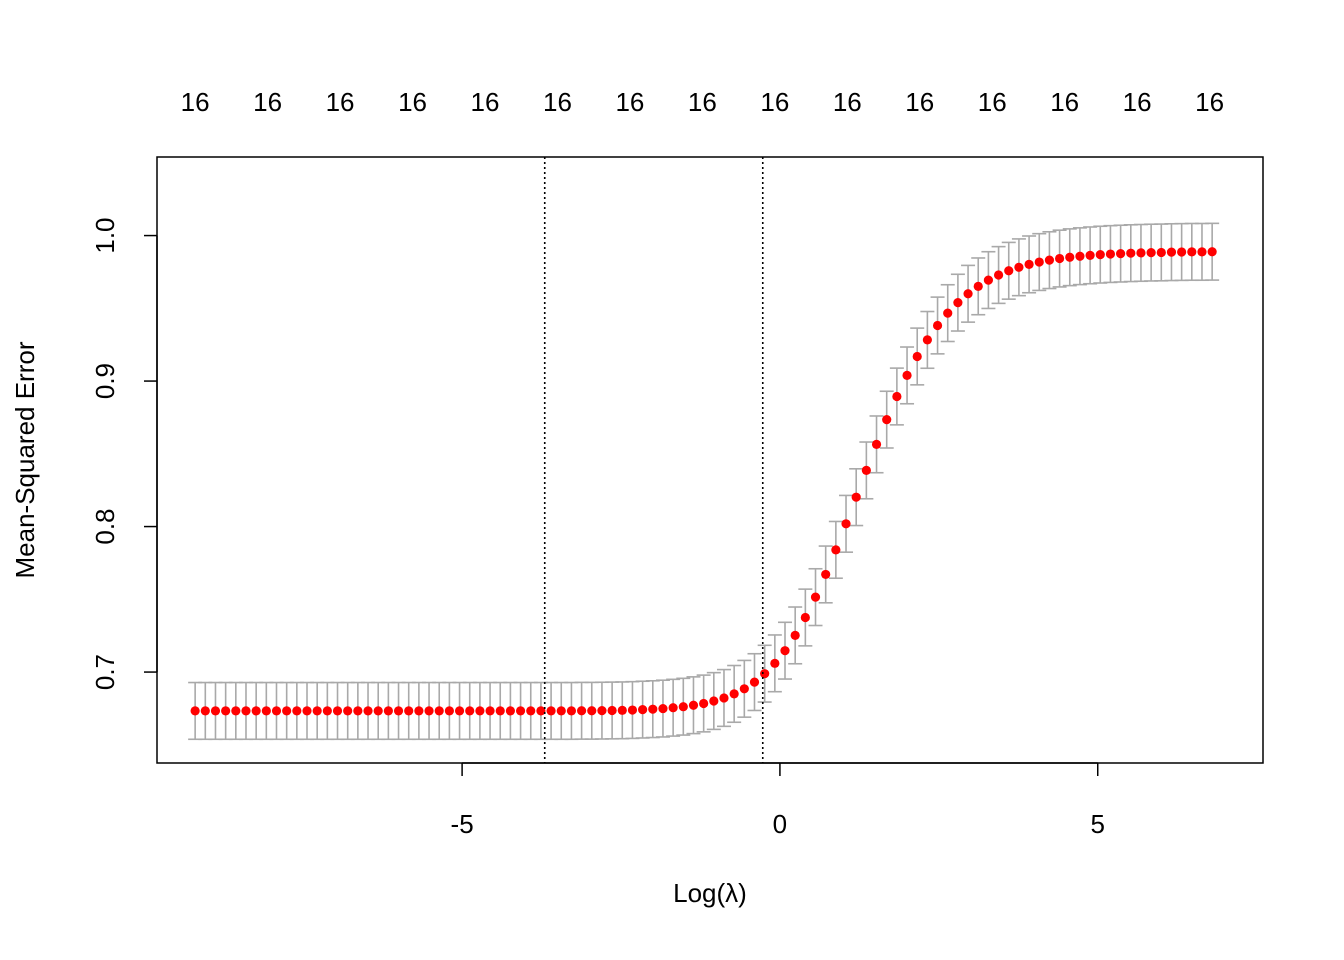 Image resolution: width=1344 pixels, height=960 pixels. Describe the element at coordinates (710, 893) in the screenshot. I see `x-axis-title: Log(λ)` at that location.